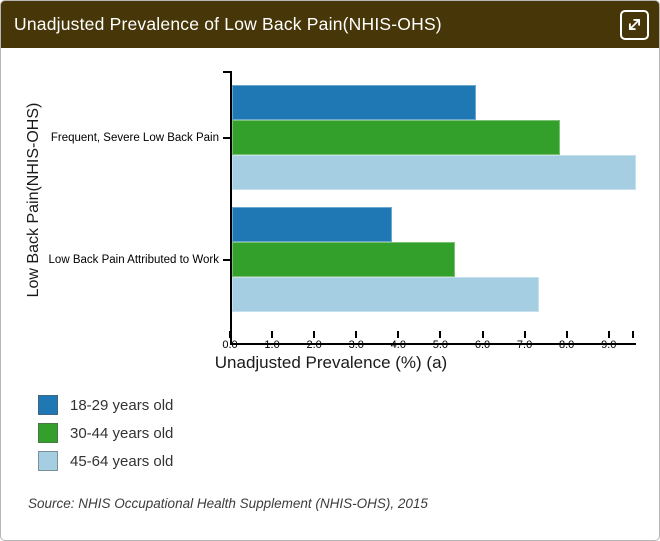  I want to click on legend-item: 45-64 years old, so click(105, 461).